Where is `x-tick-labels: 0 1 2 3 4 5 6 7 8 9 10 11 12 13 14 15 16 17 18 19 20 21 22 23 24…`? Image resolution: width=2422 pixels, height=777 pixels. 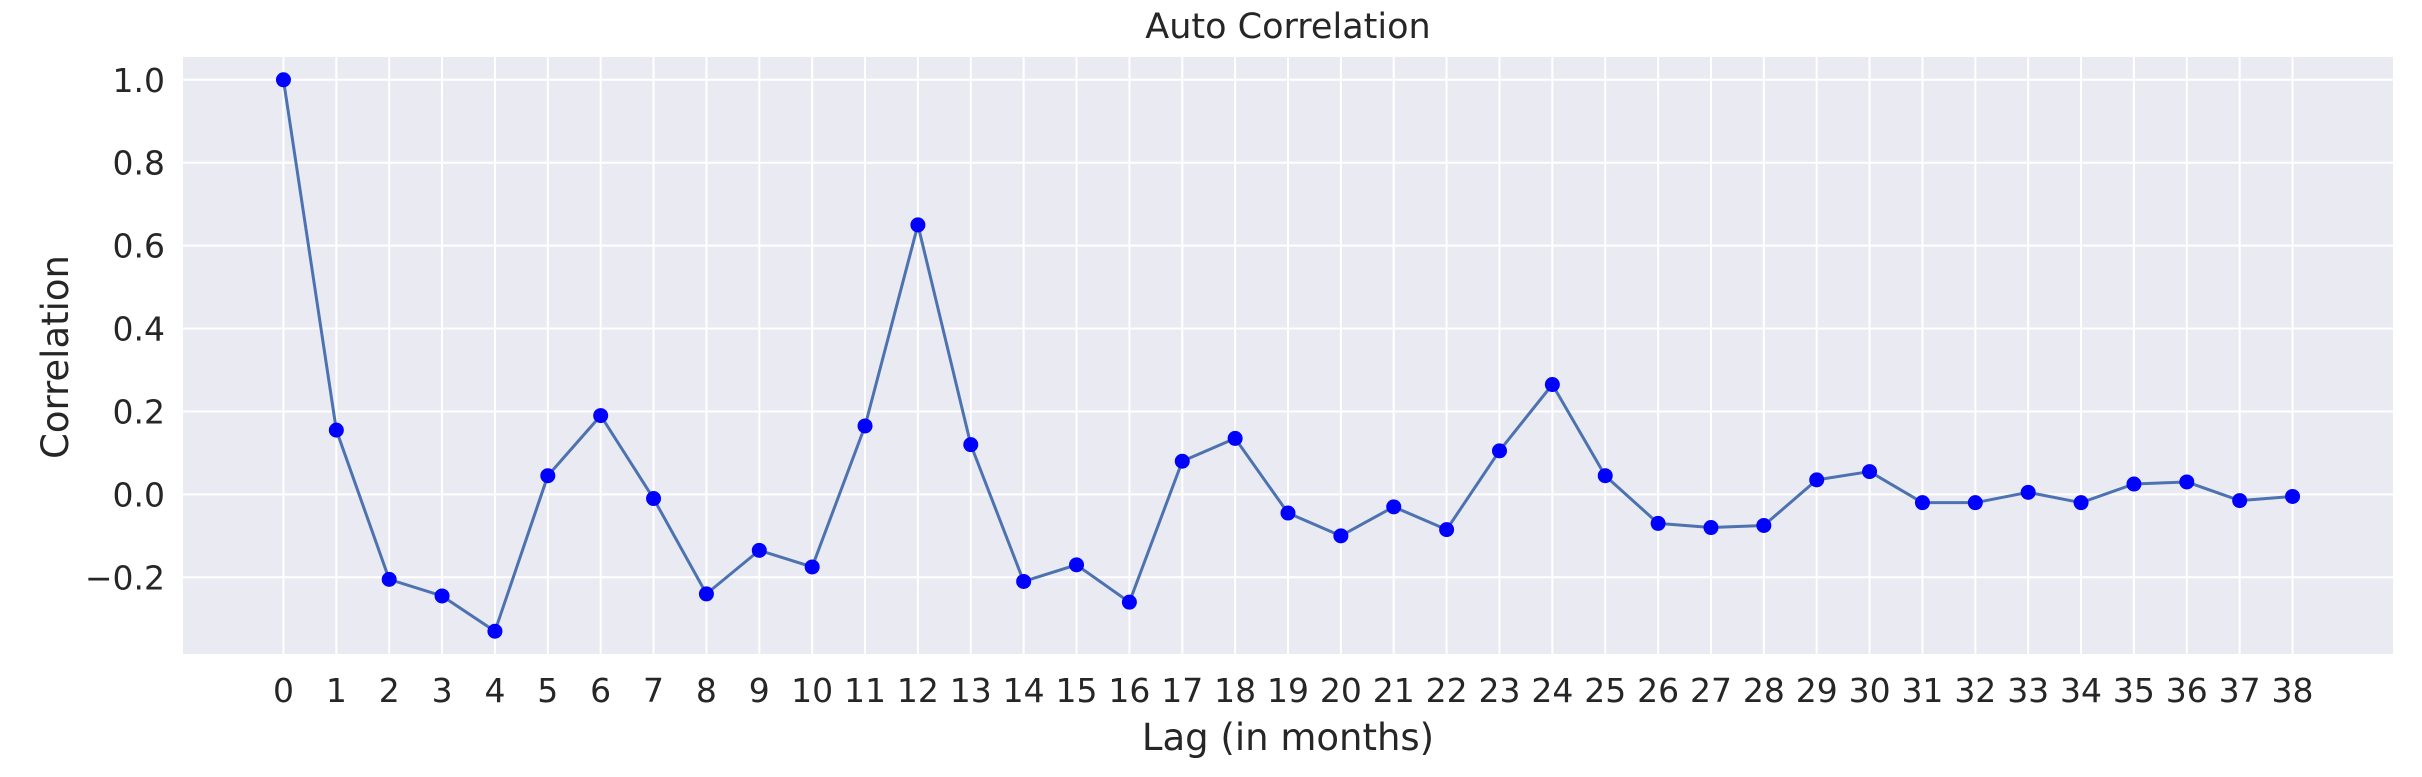
x-tick-labels: 0 1 2 3 4 5 6 7 8 9 10 11 12 13 14 15 16 17 18 19 20 21 22 23 24… is located at coordinates (1293, 690).